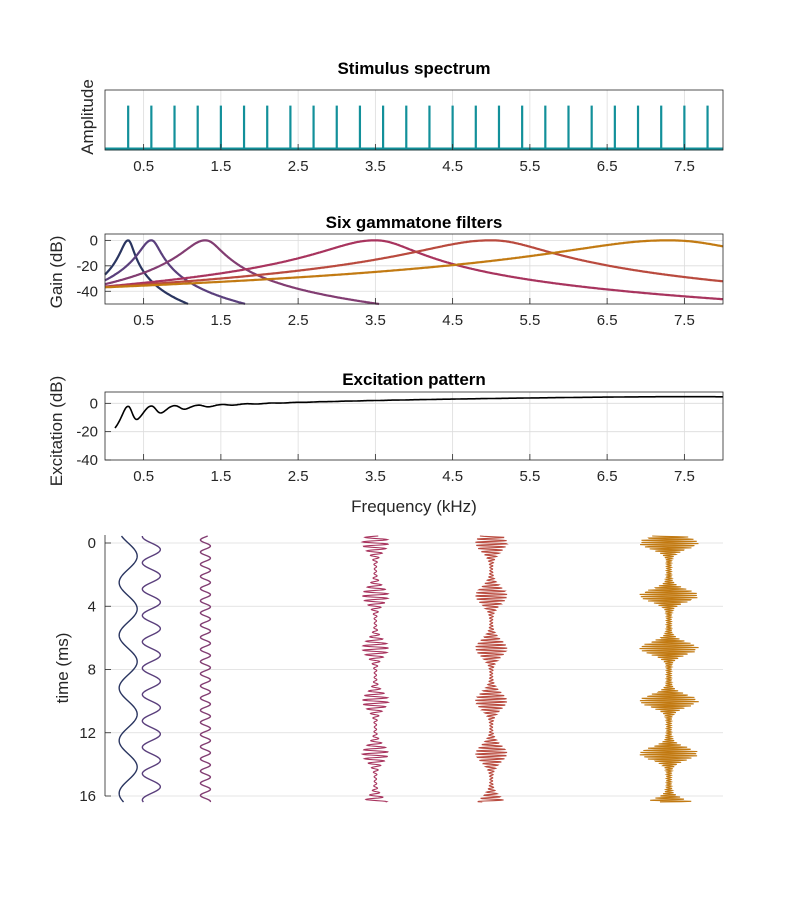 Image resolution: width=800 pixels, height=900 pixels. I want to click on spectrum-x-ticks: 0.5 1.5 2.5 3.5 4.5 5.5 6.5 7.5, so click(414, 159).